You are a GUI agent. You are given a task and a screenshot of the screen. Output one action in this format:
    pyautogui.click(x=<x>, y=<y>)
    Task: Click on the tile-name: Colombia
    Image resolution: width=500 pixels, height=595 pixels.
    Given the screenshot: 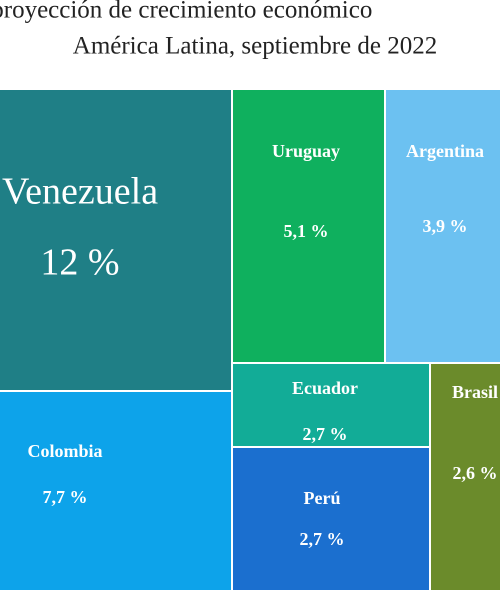 What is the action you would take?
    pyautogui.click(x=64, y=451)
    